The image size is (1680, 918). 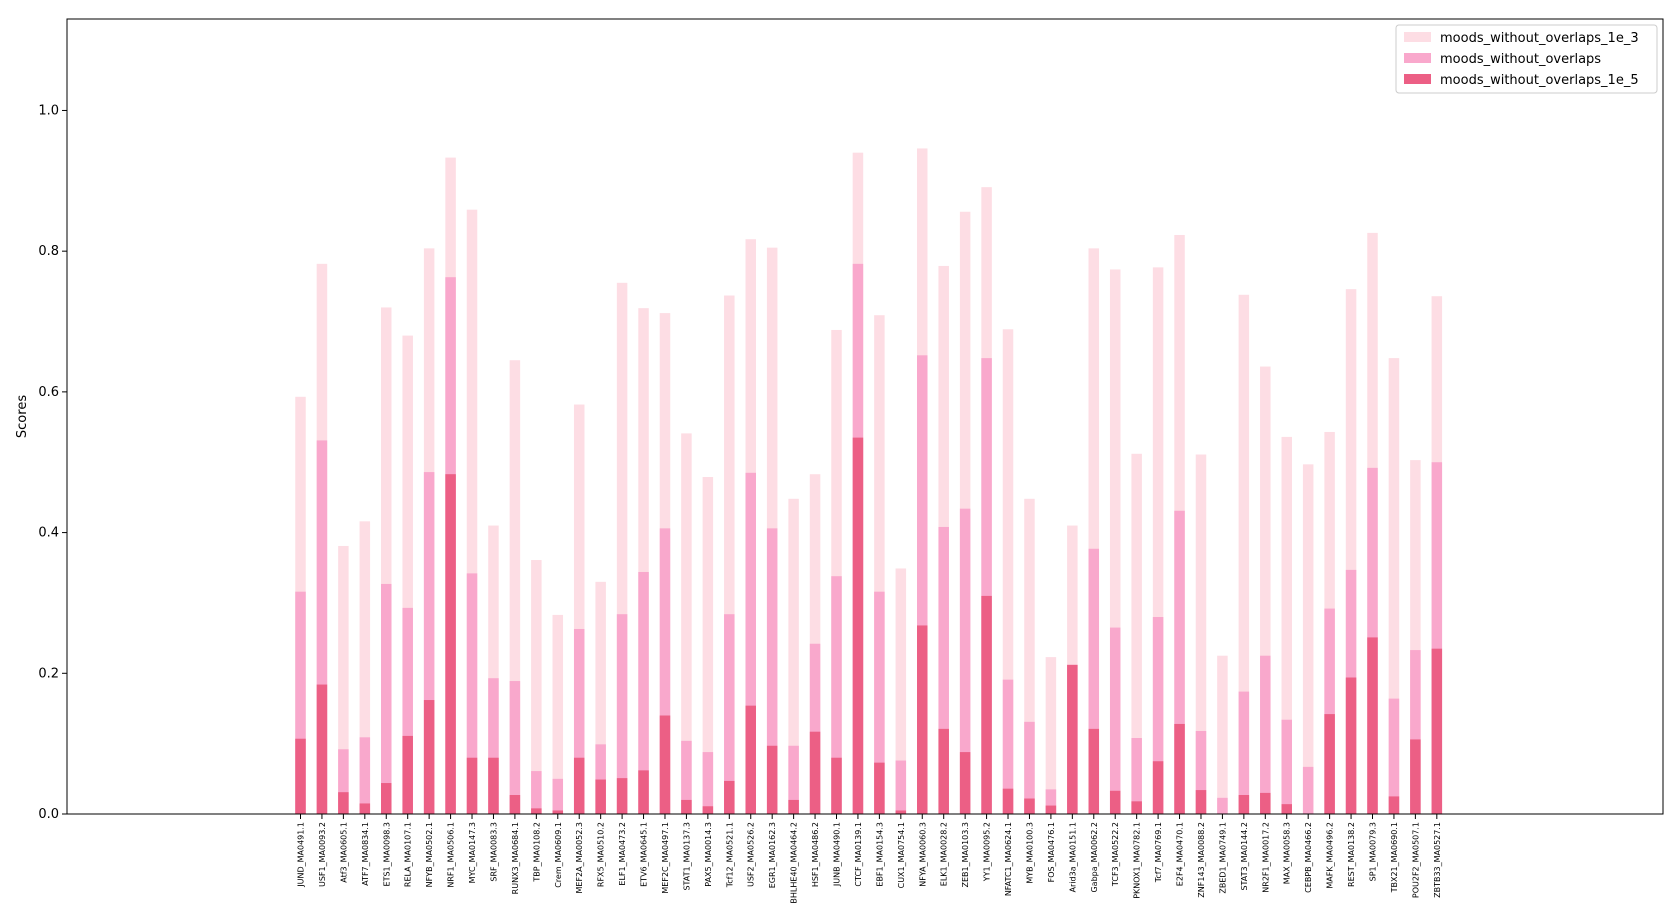 I want to click on x-tick-label: ETS1_MA0098.3, so click(x=386, y=854).